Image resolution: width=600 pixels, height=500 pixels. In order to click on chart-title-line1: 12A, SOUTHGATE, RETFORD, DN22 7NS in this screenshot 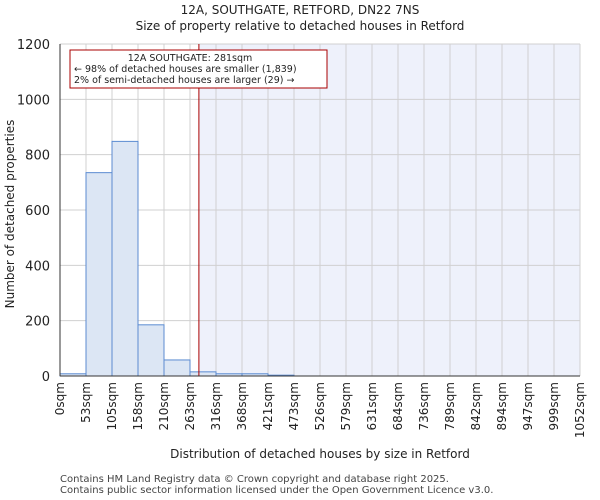, I will do `click(300, 10)`.